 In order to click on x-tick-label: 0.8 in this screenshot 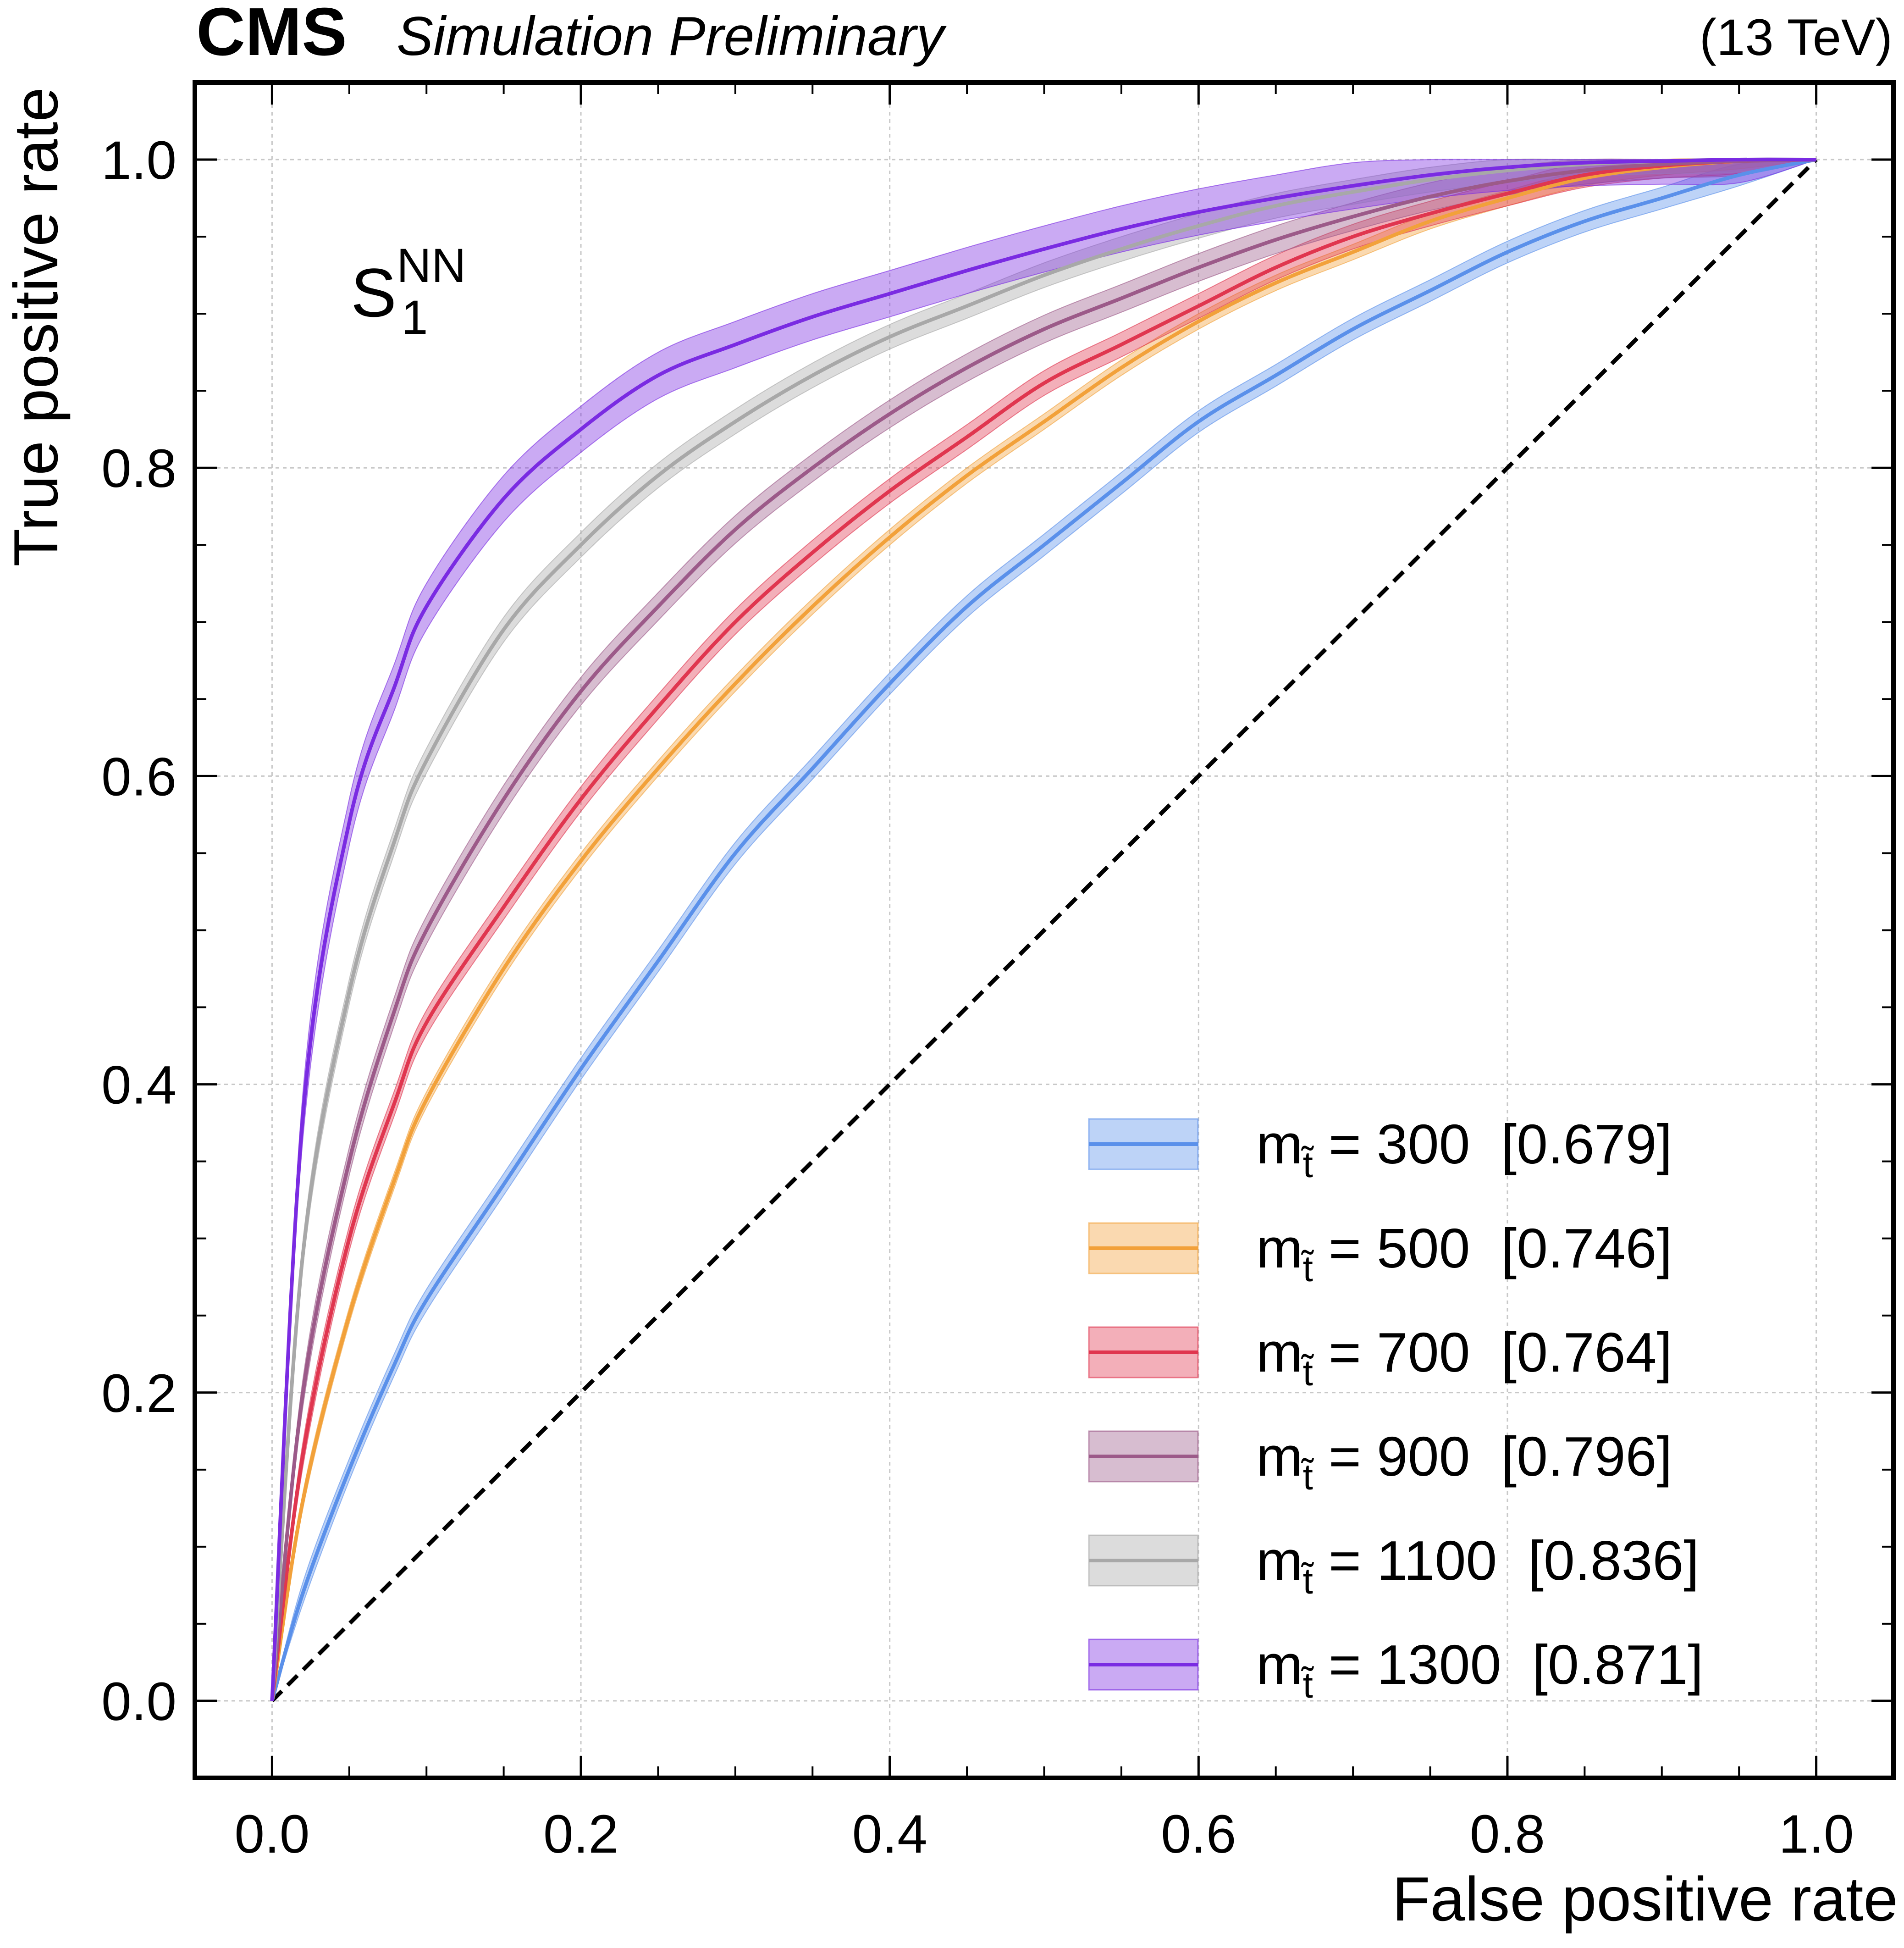, I will do `click(1507, 1834)`.